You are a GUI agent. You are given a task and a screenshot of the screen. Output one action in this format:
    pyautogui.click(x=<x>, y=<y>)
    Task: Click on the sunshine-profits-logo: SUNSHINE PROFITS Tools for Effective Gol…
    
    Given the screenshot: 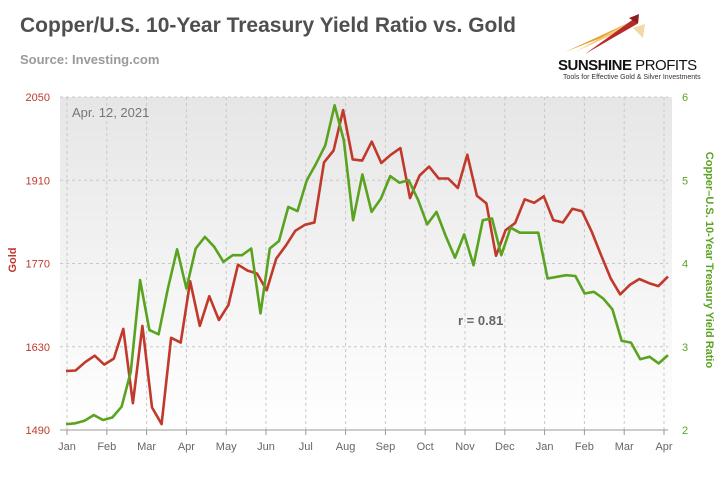 What is the action you would take?
    pyautogui.click(x=635, y=49)
    